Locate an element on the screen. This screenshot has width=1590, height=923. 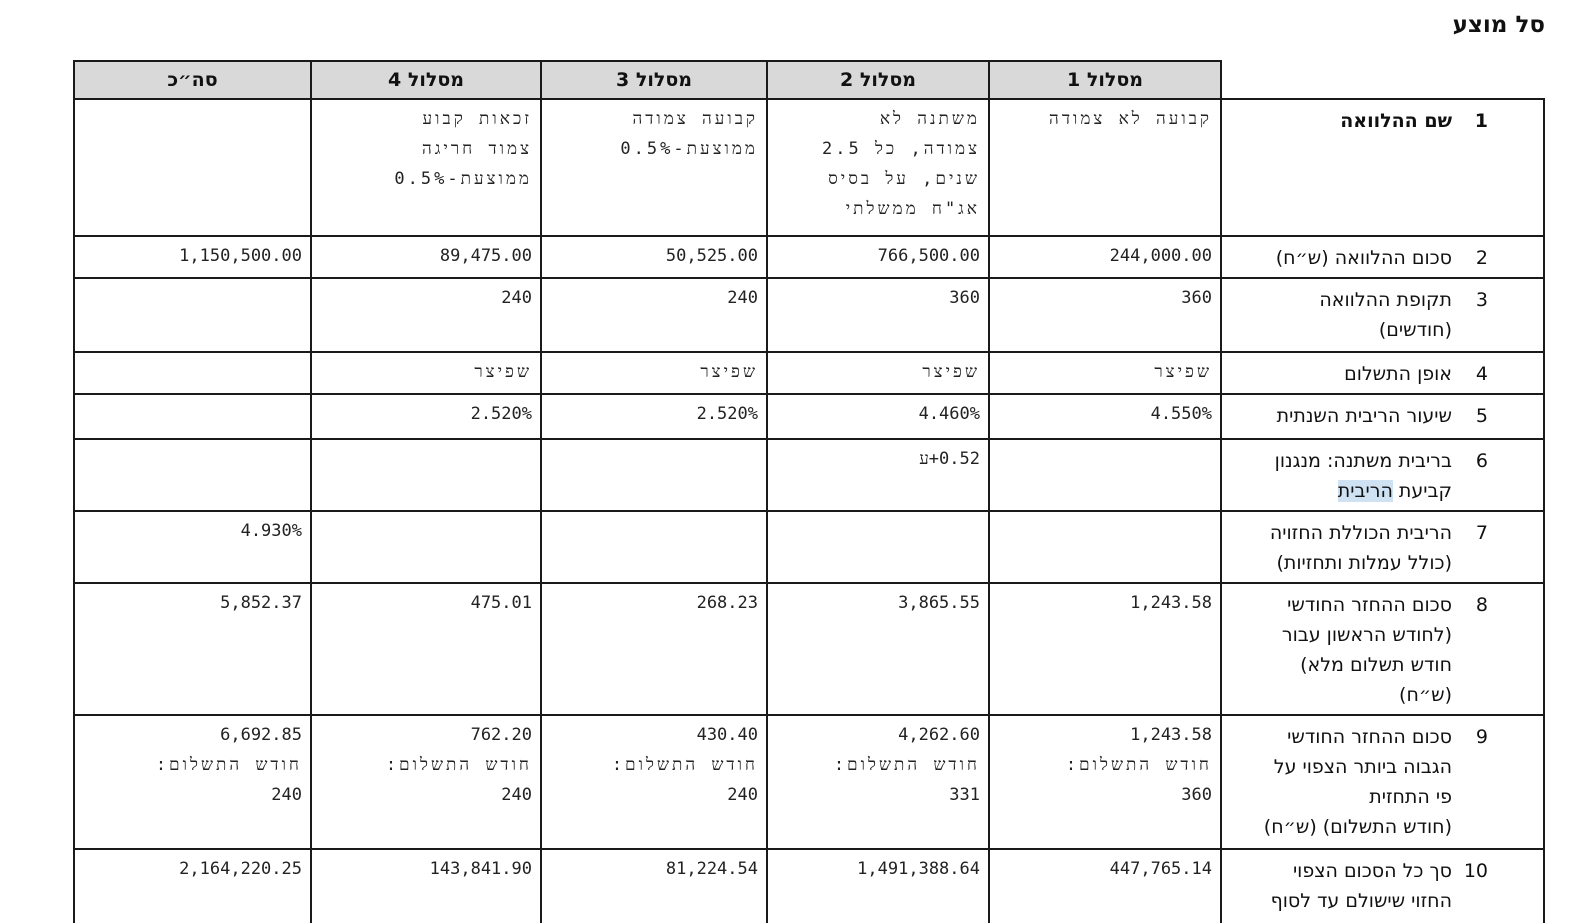
value-cell-track3: 268.23 is located at coordinates (654, 649).